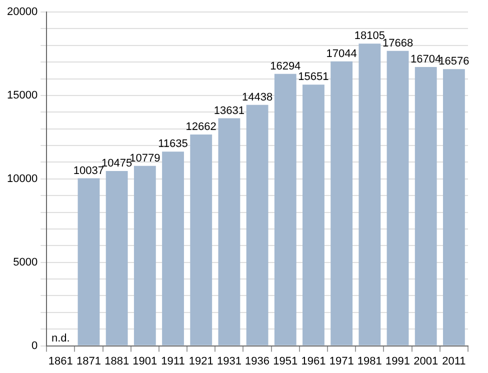  What do you see at coordinates (201, 127) in the screenshot?
I see `data-label: 12662` at bounding box center [201, 127].